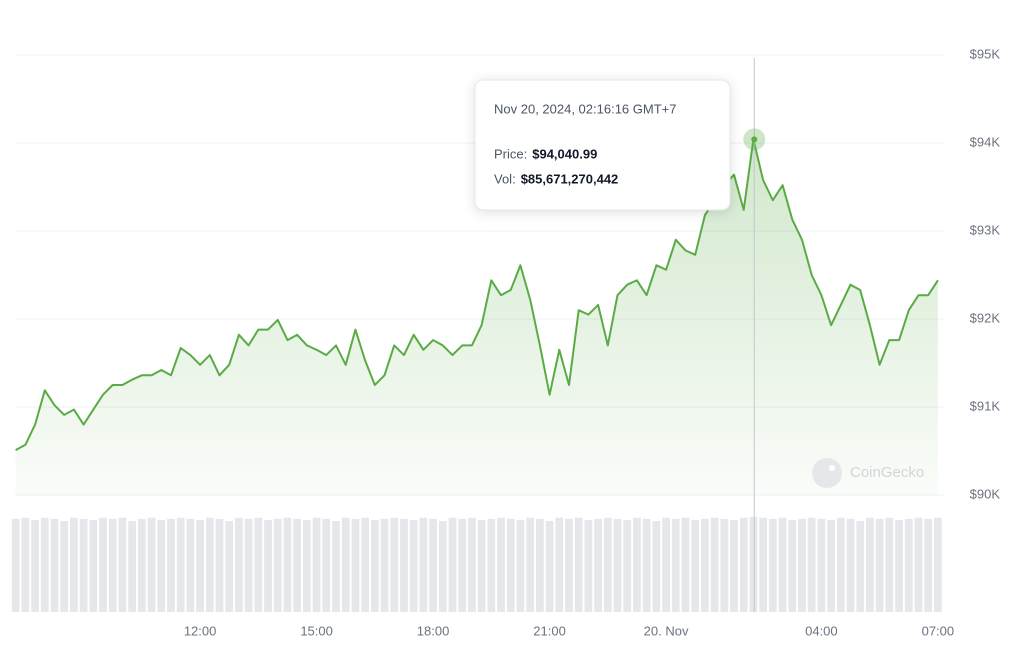 The width and height of the screenshot is (1024, 650). Describe the element at coordinates (505, 178) in the screenshot. I see `tooltip-vol-caption: Vol:` at that location.